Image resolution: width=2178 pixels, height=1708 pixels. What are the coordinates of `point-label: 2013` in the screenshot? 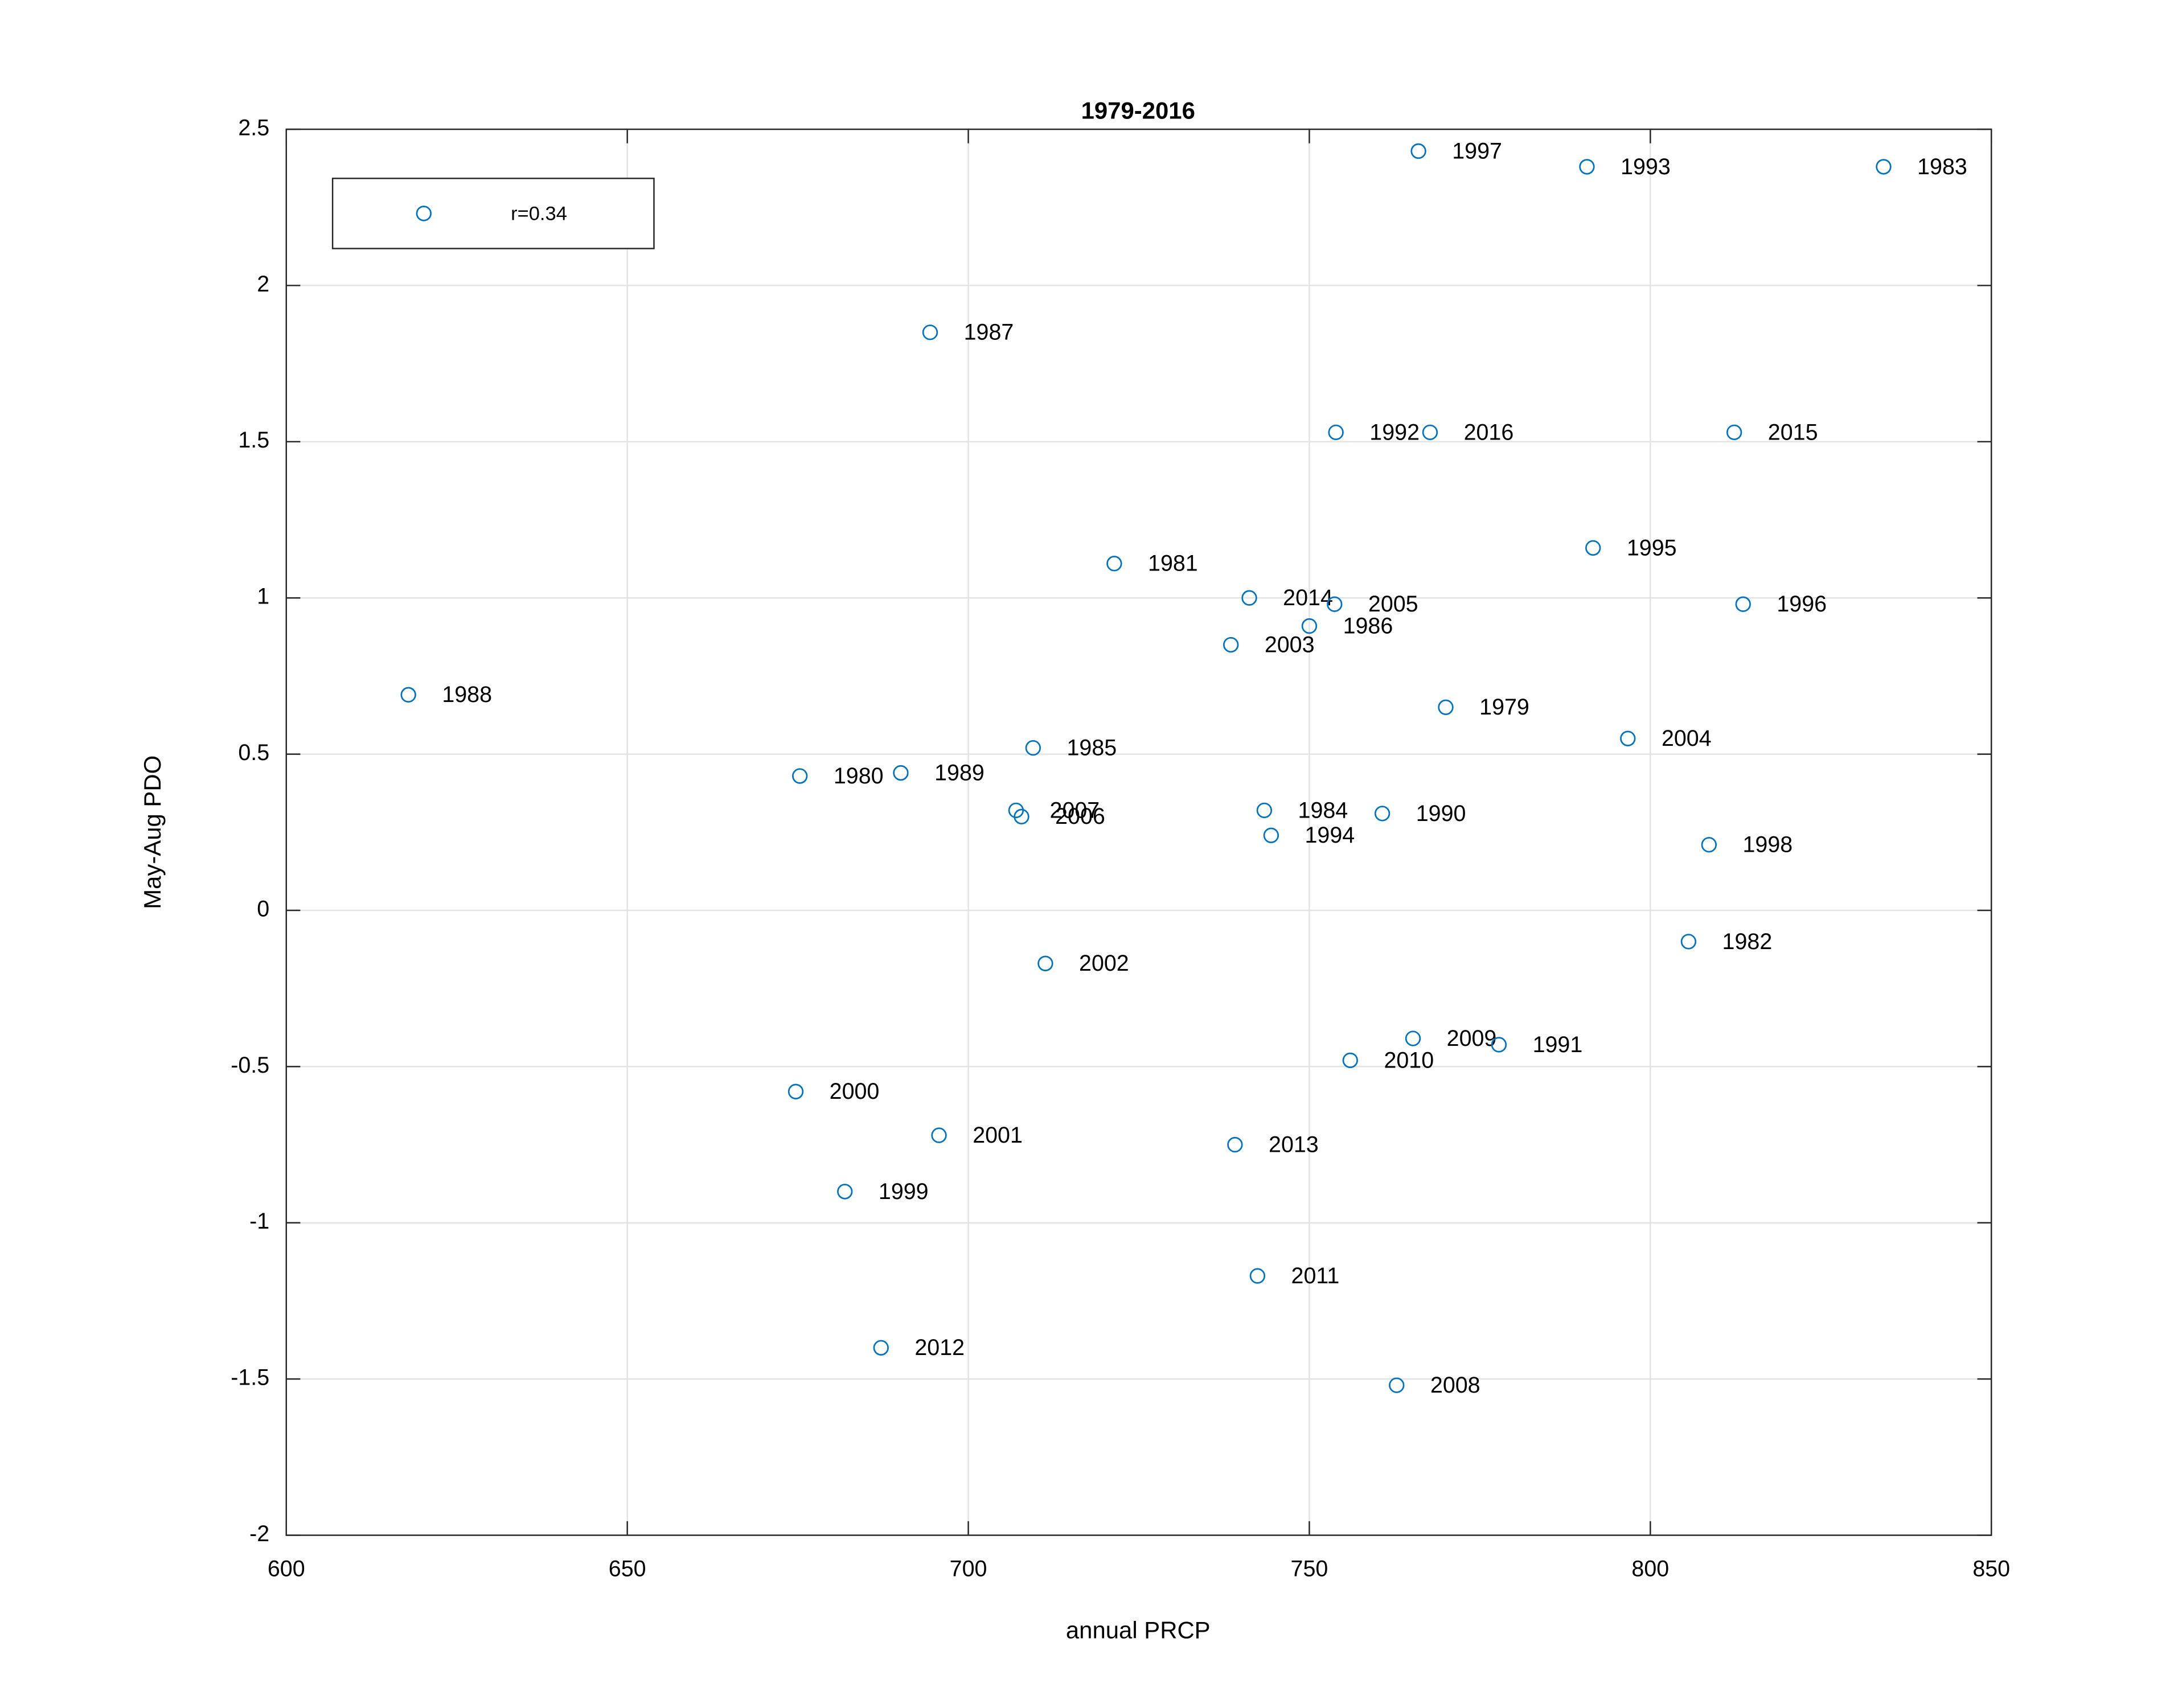 It's located at (1294, 1144).